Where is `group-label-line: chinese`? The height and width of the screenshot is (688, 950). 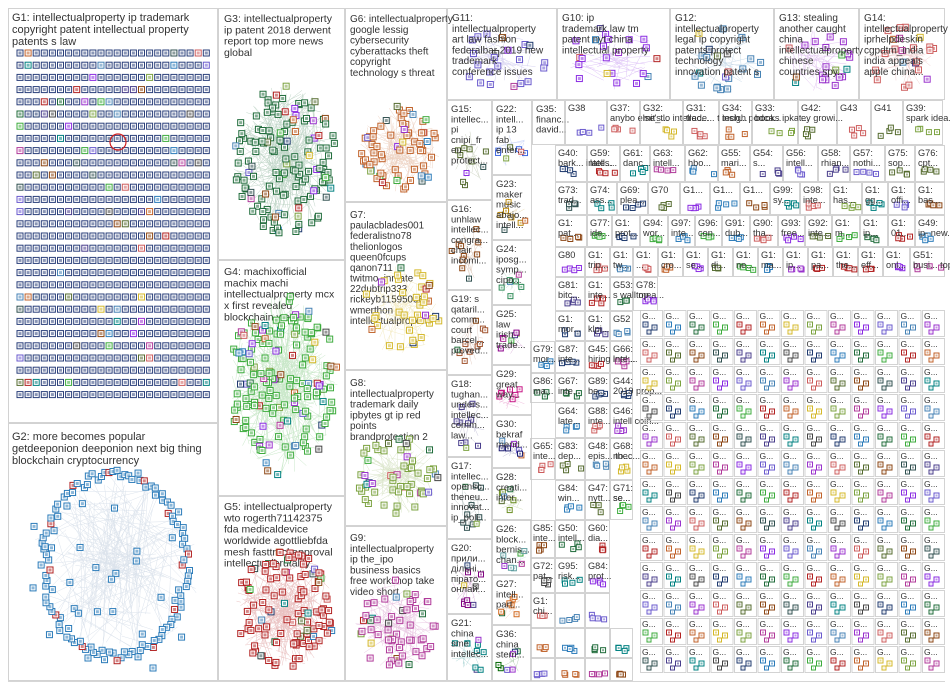
group-label-line: chinese is located at coordinates (796, 61).